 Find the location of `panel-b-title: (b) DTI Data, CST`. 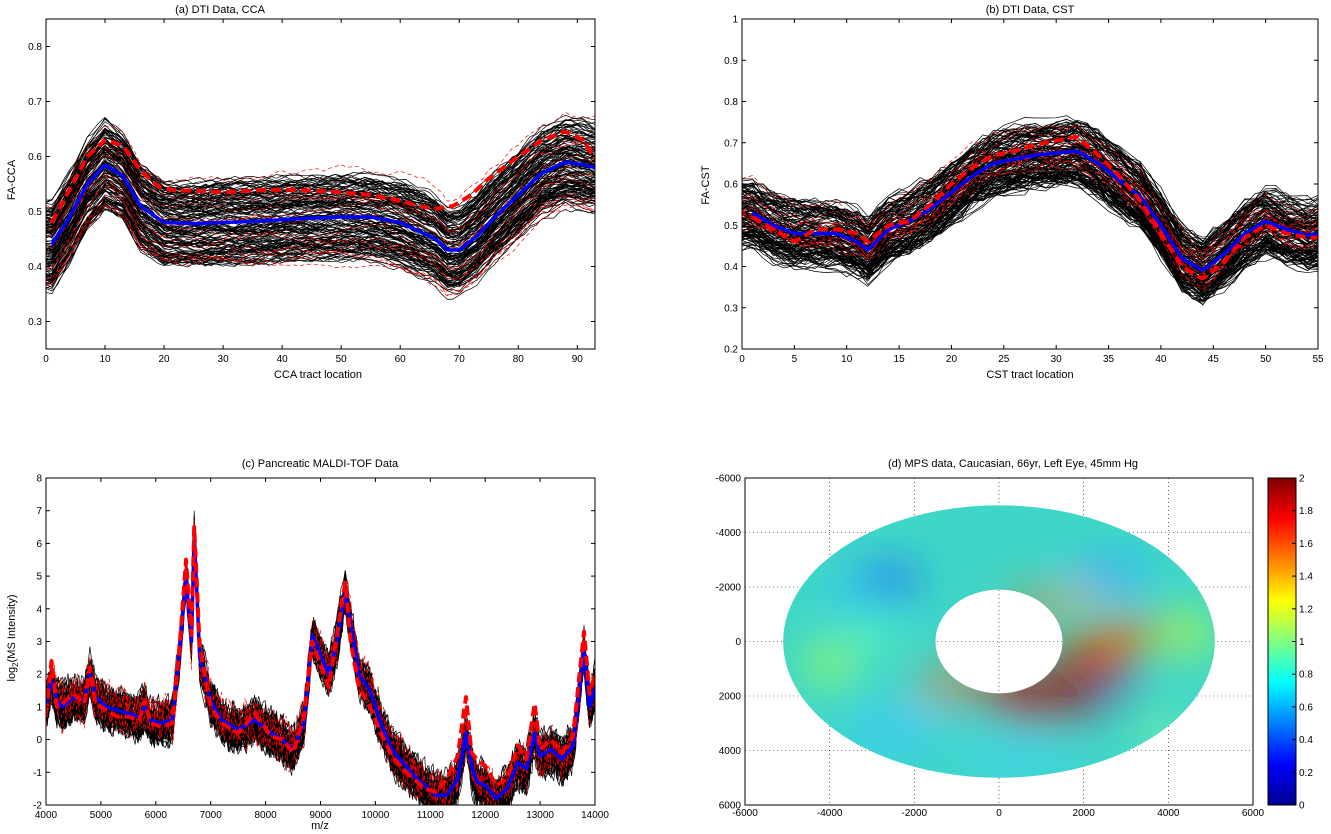

panel-b-title: (b) DTI Data, CST is located at coordinates (1030, 10).